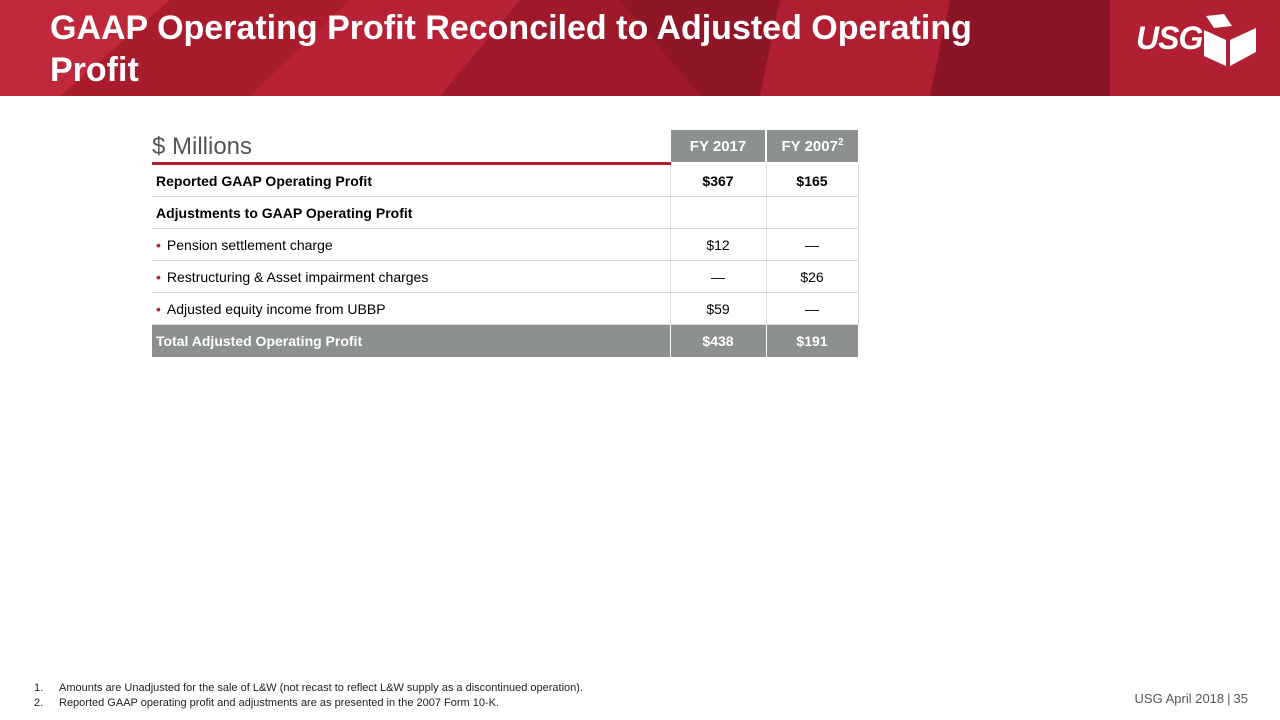 The height and width of the screenshot is (720, 1280). Describe the element at coordinates (411, 340) in the screenshot. I see `row-label: Total Adjusted Operating Profit` at that location.